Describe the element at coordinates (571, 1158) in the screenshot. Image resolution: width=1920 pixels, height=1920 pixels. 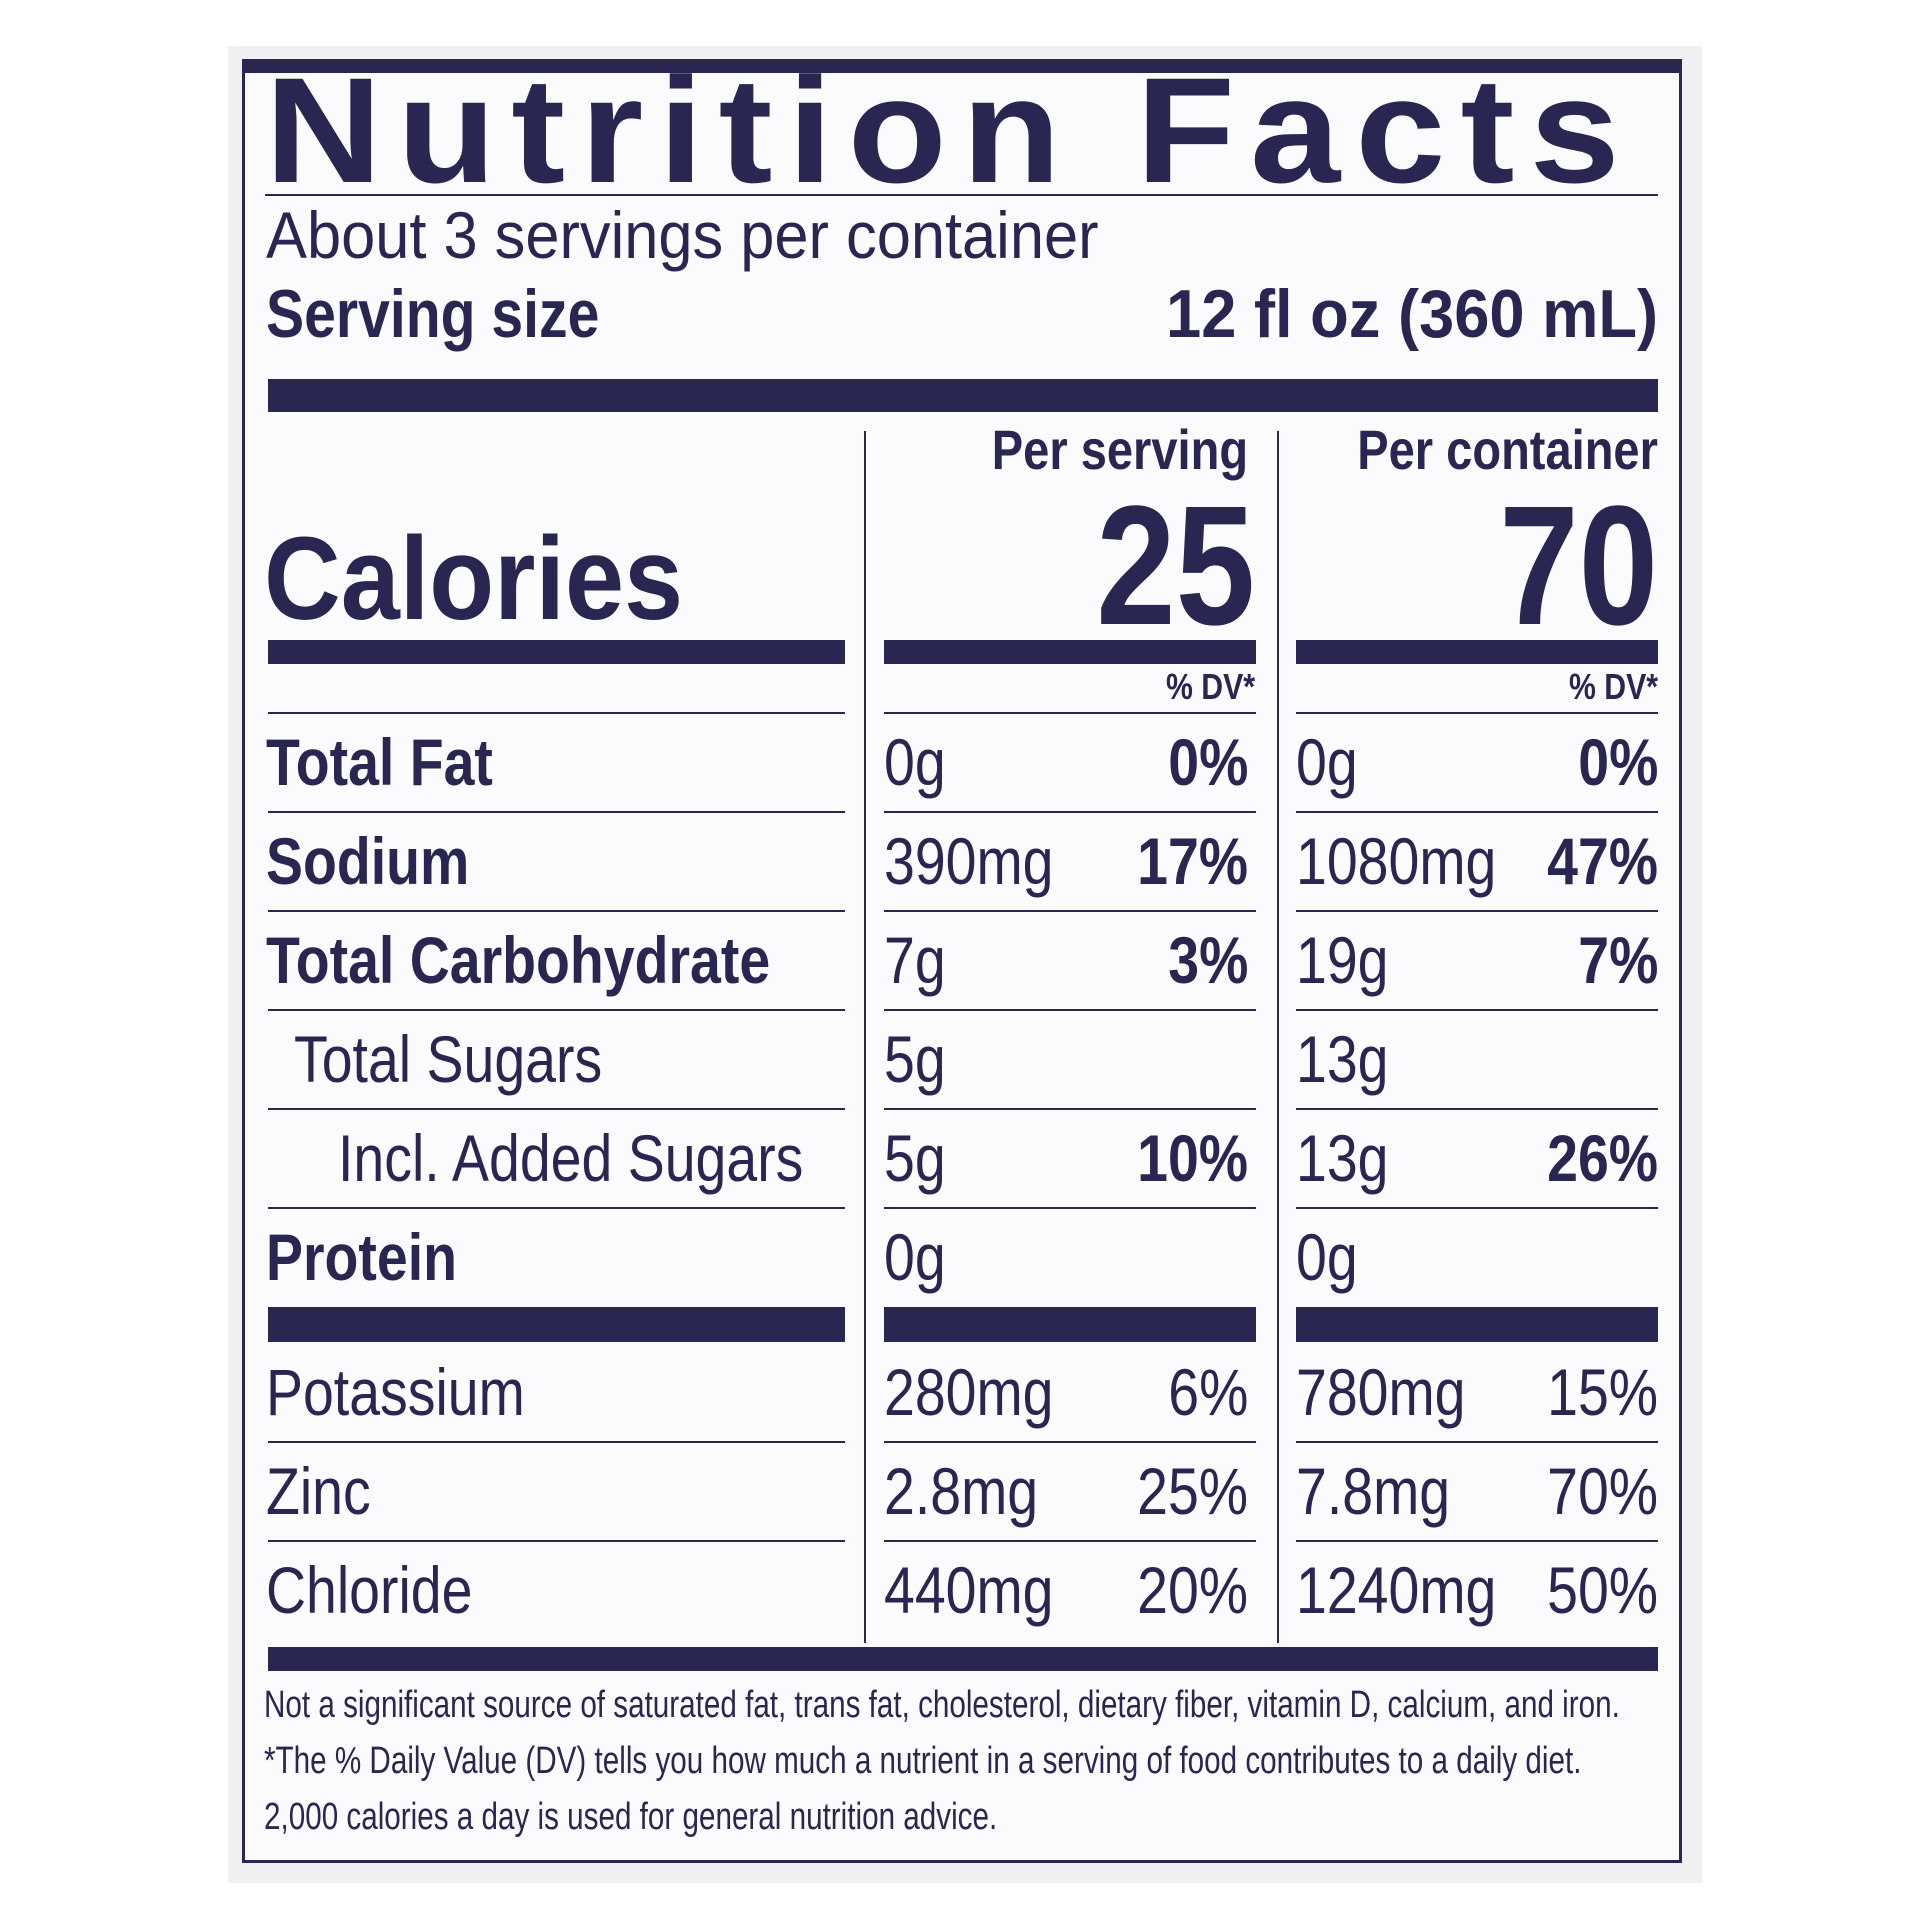
I see `nutrient-name: Incl. Added Sugars` at that location.